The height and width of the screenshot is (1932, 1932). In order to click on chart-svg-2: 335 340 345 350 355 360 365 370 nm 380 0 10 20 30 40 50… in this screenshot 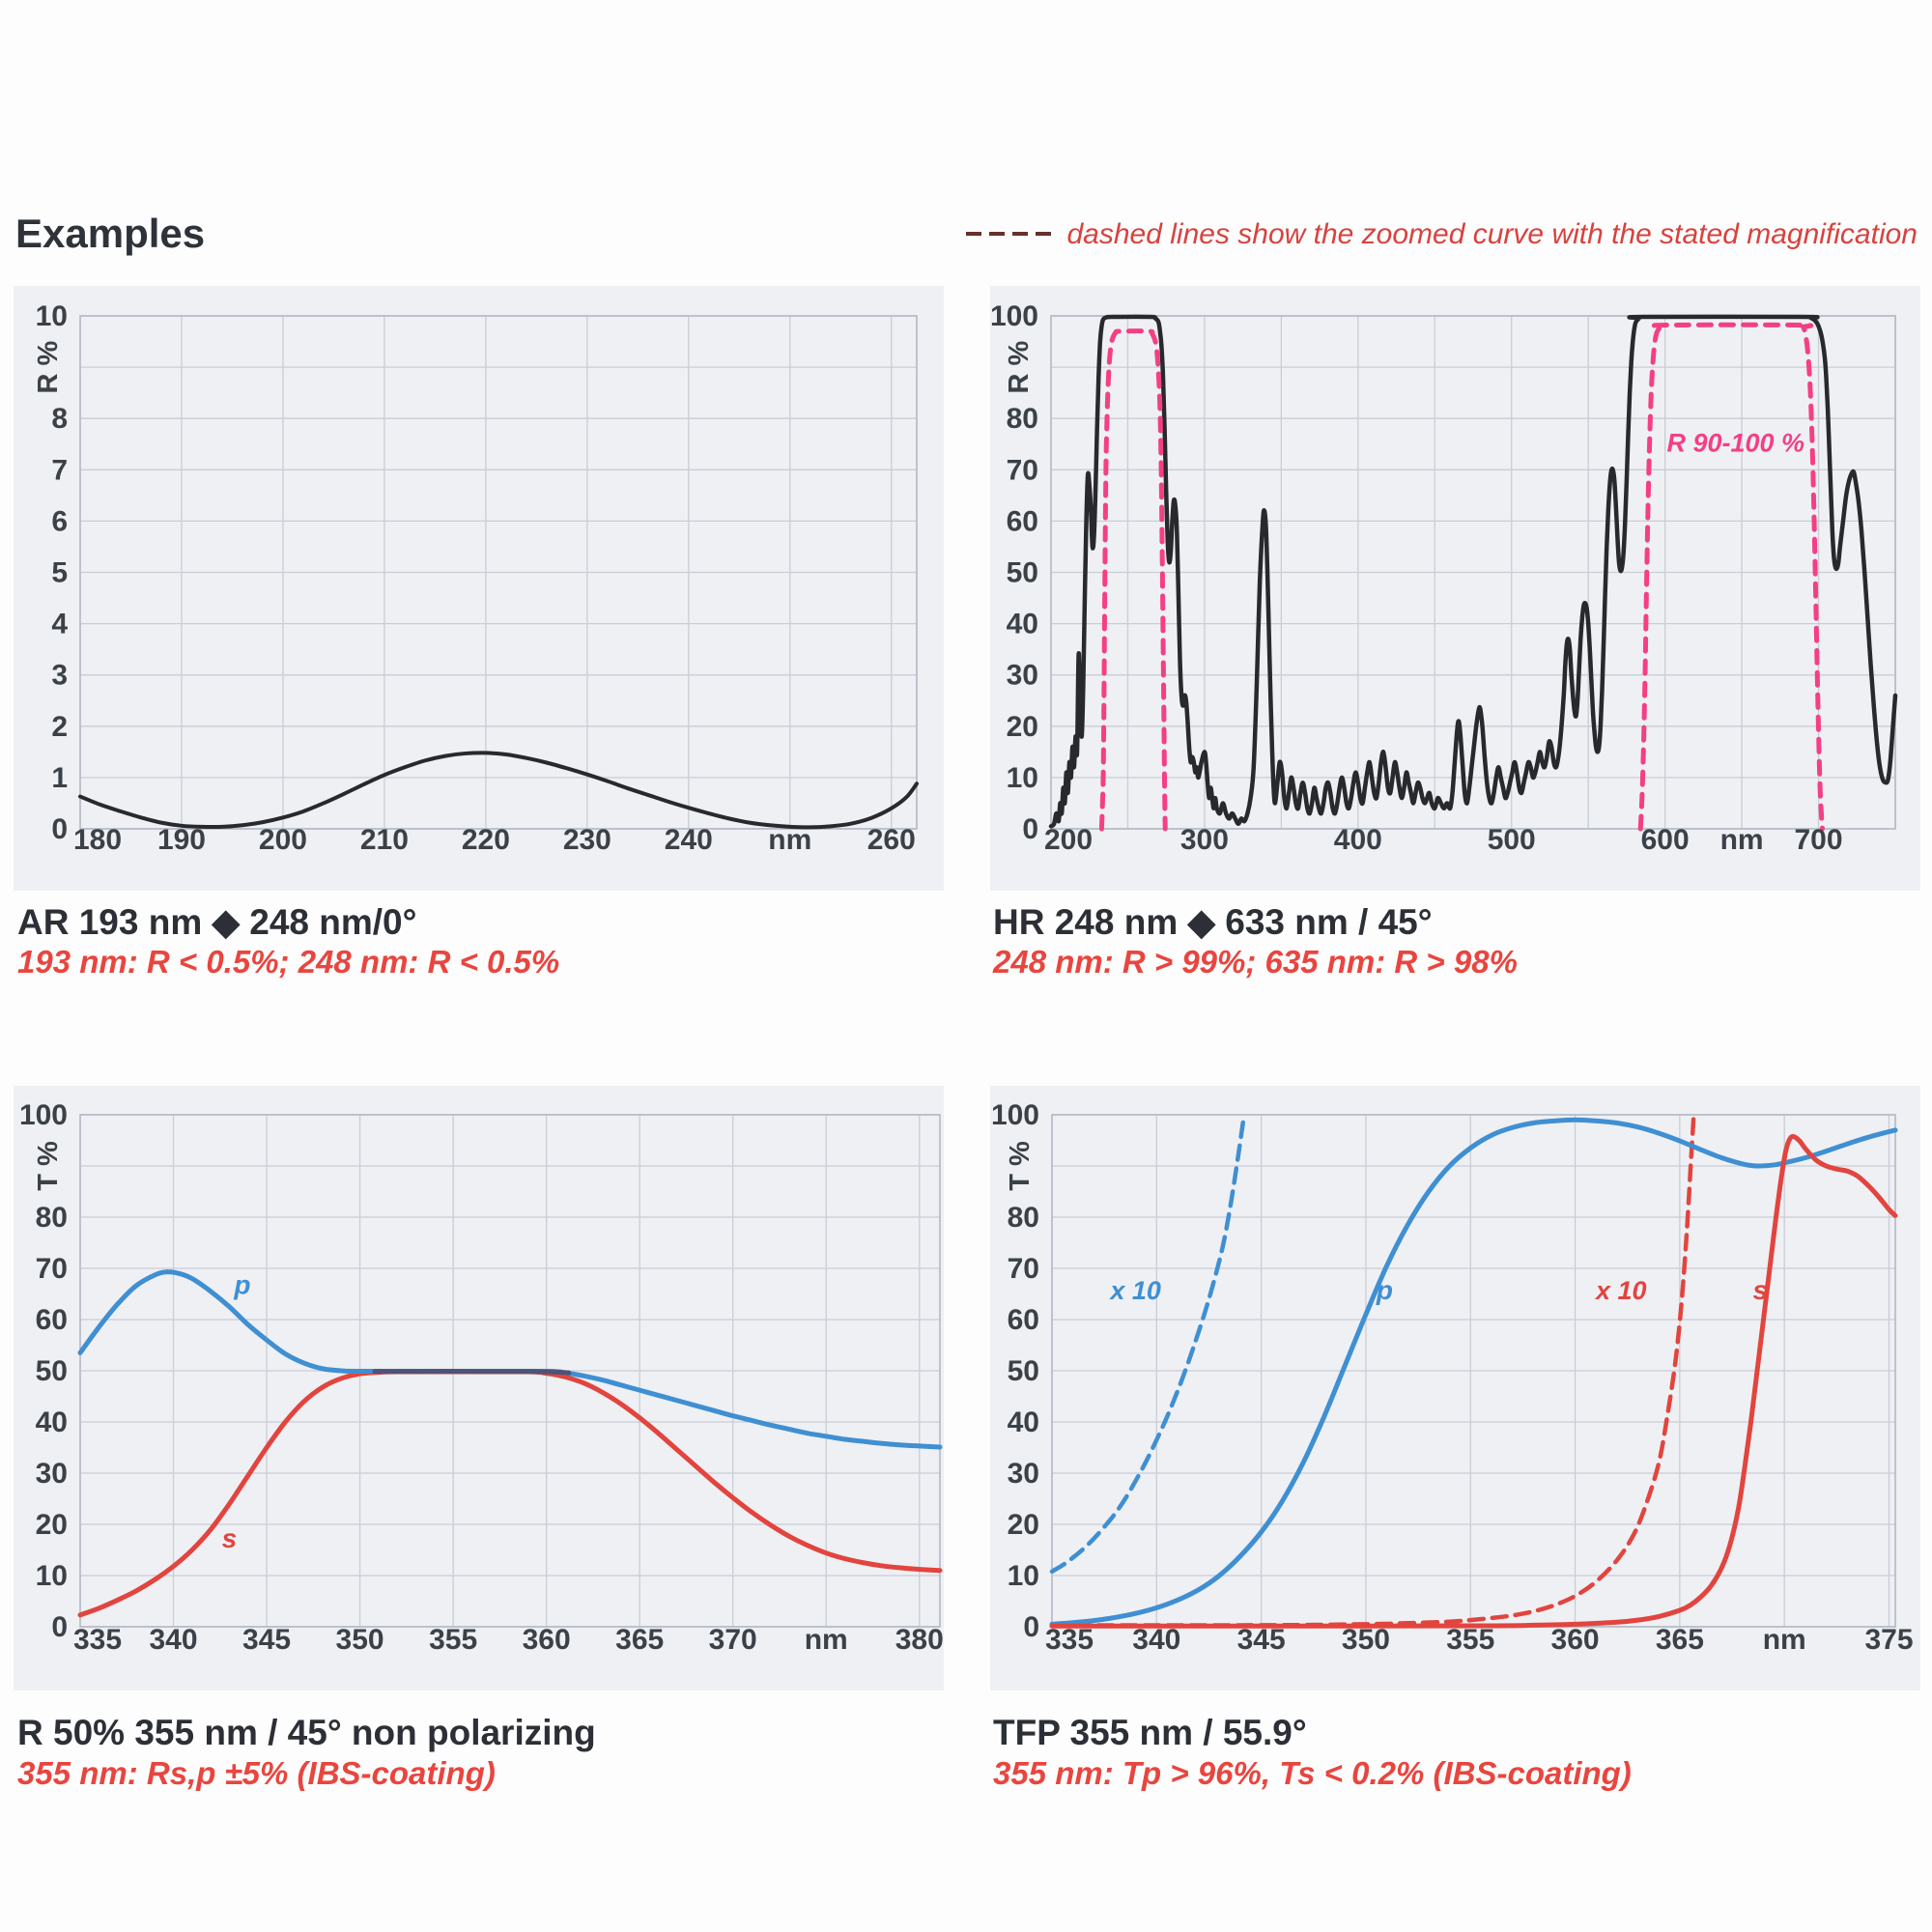, I will do `click(481, 1377)`.